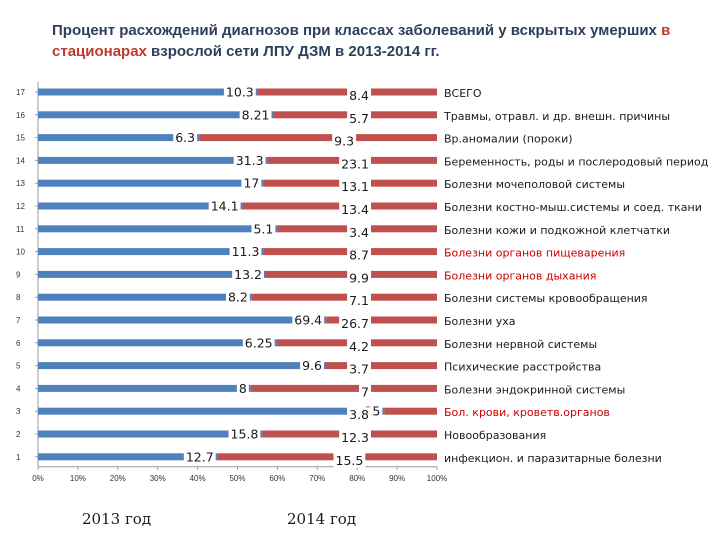 The image size is (720, 540). Describe the element at coordinates (237, 478) in the screenshot. I see `x-tick-label: 50%` at that location.